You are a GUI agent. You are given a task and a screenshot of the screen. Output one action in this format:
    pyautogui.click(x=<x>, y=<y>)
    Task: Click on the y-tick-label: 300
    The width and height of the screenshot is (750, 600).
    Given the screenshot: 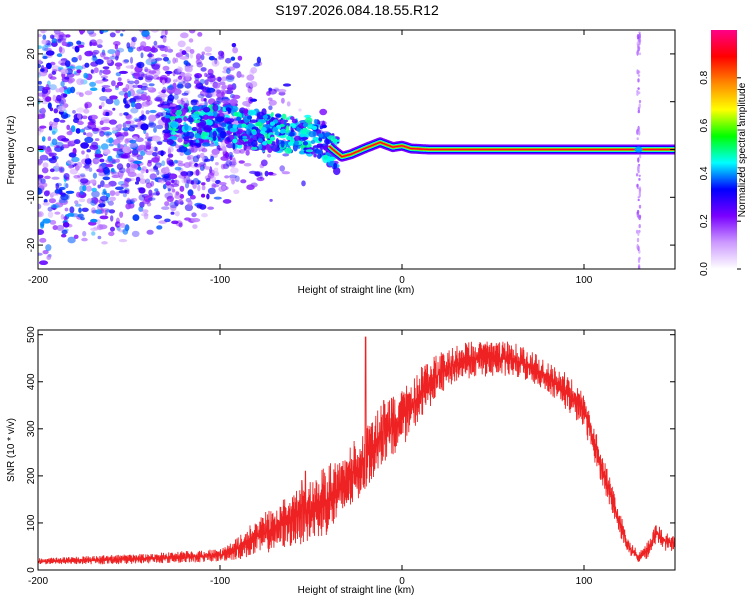 What is the action you would take?
    pyautogui.click(x=31, y=428)
    